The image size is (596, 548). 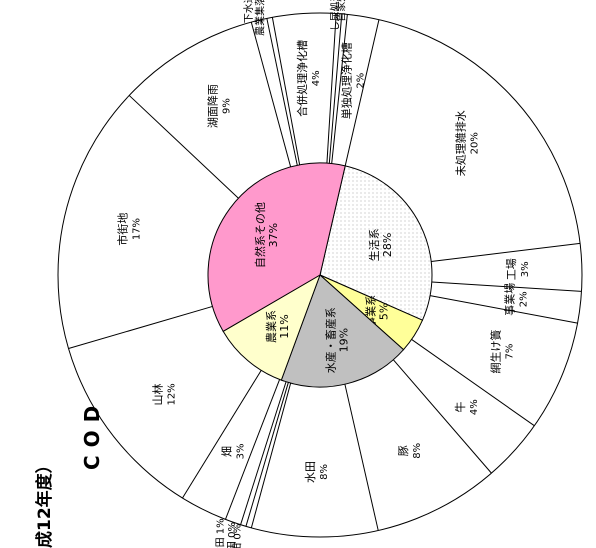 I want to click on outer-label-name: 牛, so click(x=460, y=407).